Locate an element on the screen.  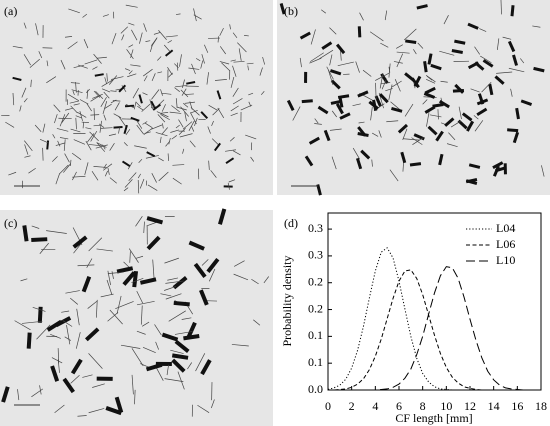
y-axis-title: Probability density is located at coordinates (287, 301).